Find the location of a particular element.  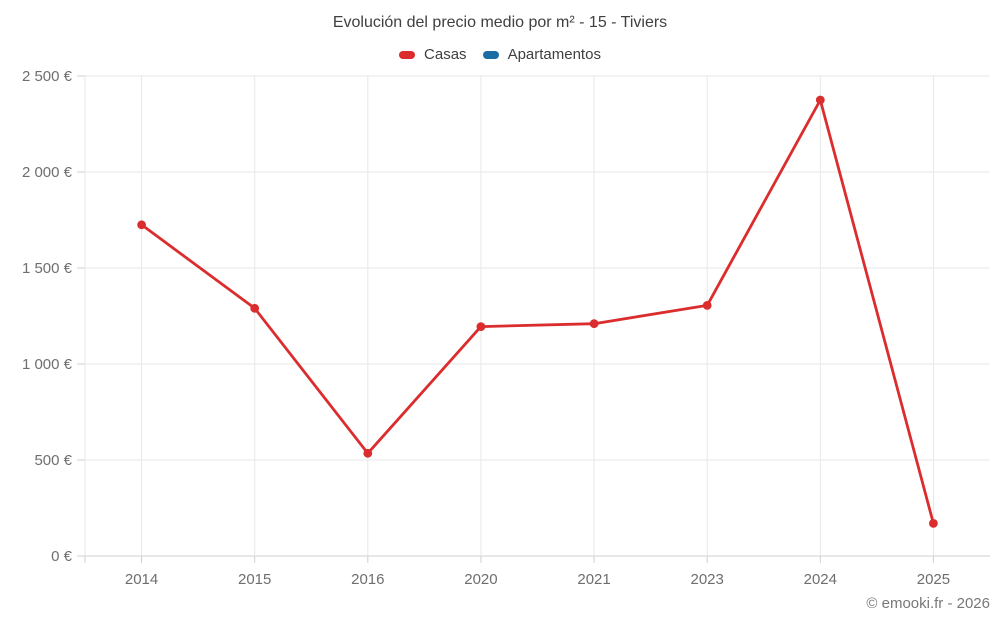

x-tick-label: 2025 is located at coordinates (933, 579).